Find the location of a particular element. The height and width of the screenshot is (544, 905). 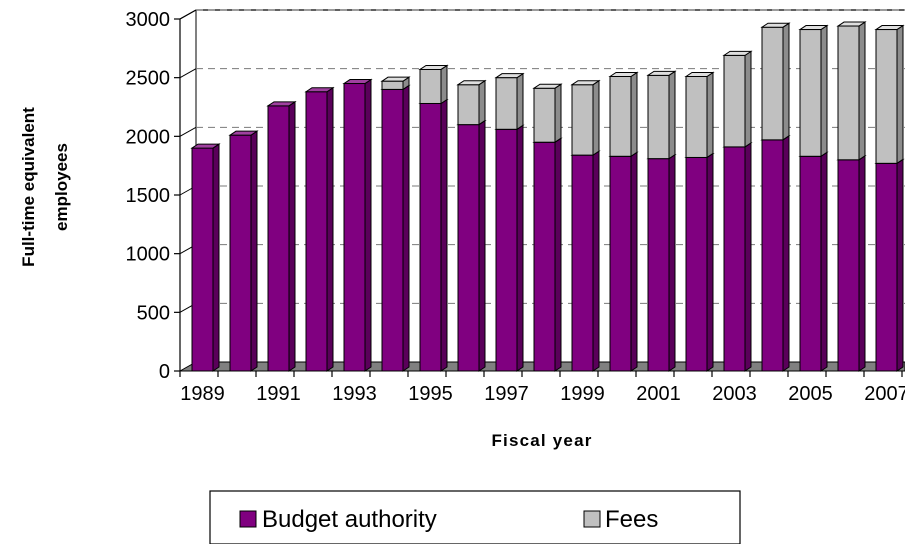

fees-bar-2002-side is located at coordinates (710, 115).